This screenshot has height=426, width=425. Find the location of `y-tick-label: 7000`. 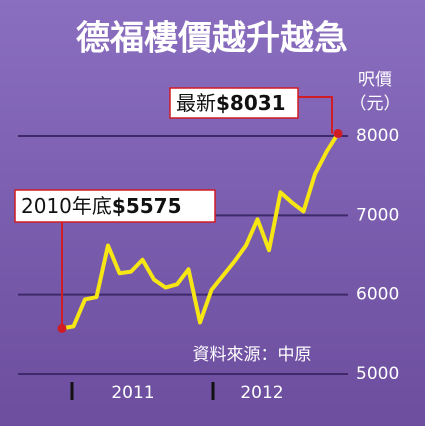

y-tick-label: 7000 is located at coordinates (377, 215).